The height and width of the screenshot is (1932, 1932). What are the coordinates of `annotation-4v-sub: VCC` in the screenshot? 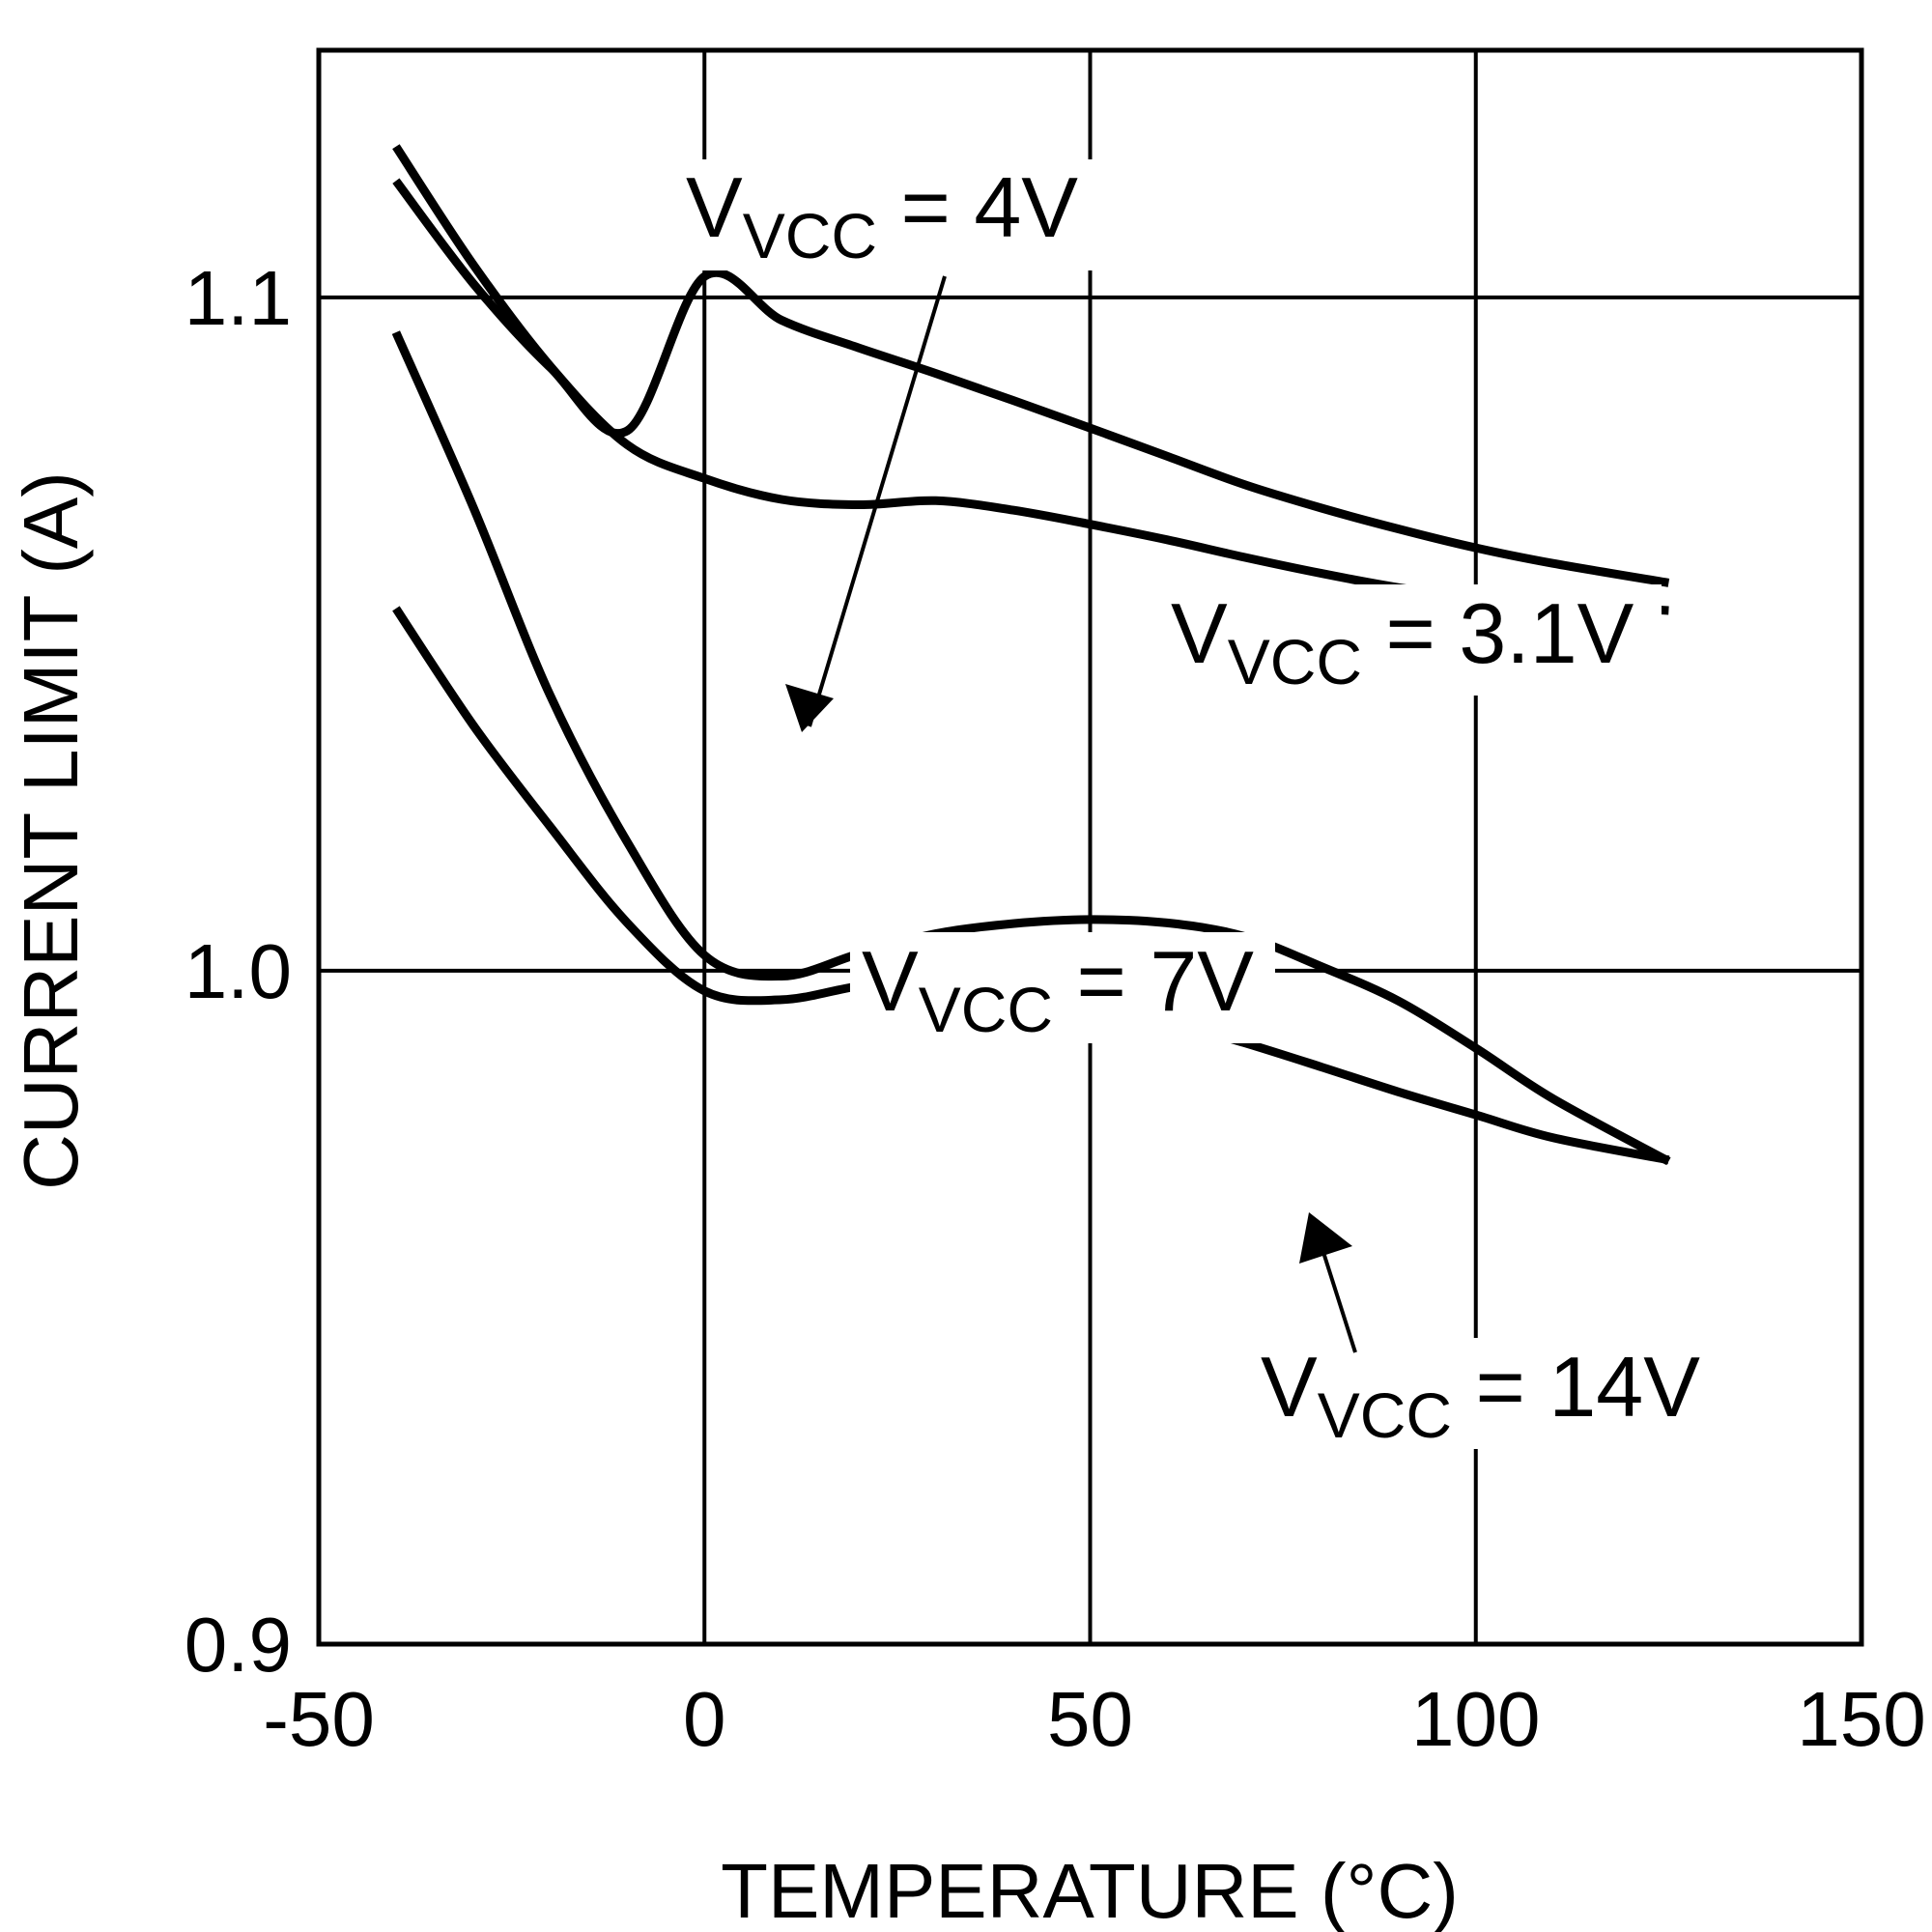 It's located at (810, 235).